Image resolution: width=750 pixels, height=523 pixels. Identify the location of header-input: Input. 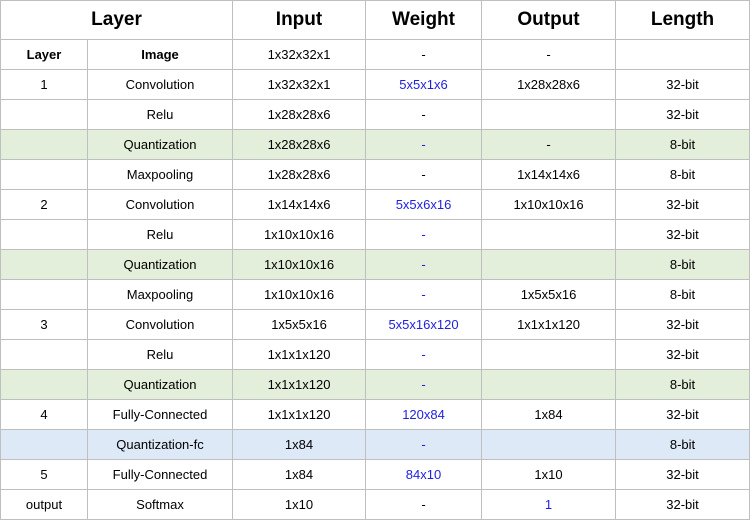
(299, 20).